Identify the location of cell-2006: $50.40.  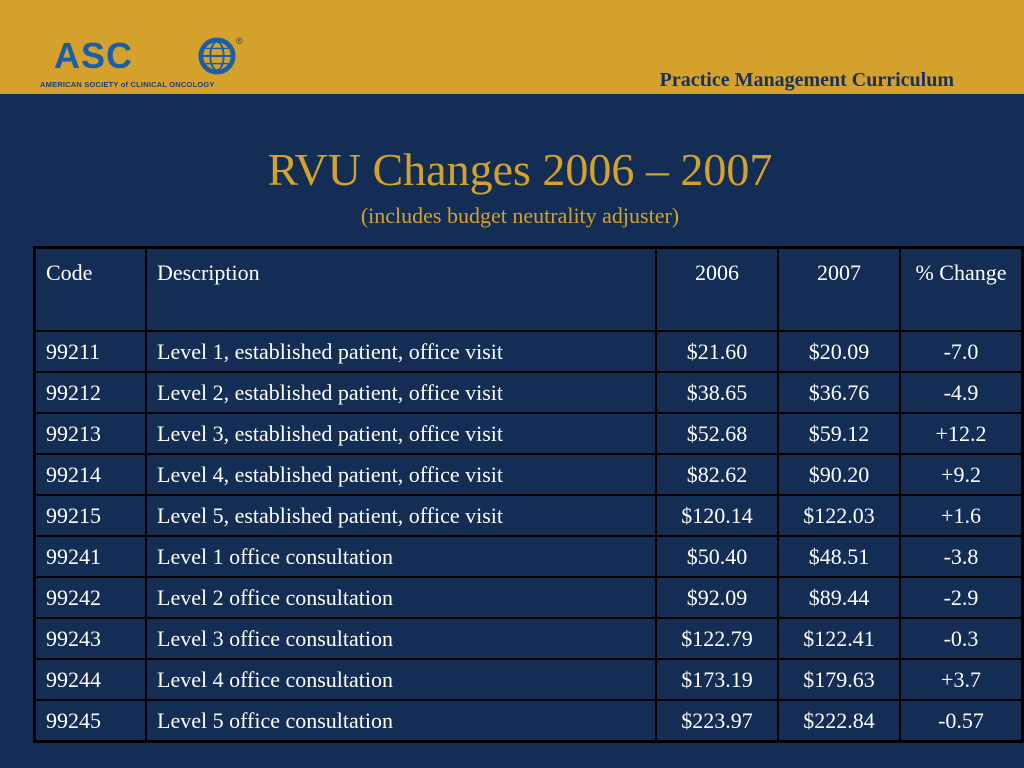
(717, 556).